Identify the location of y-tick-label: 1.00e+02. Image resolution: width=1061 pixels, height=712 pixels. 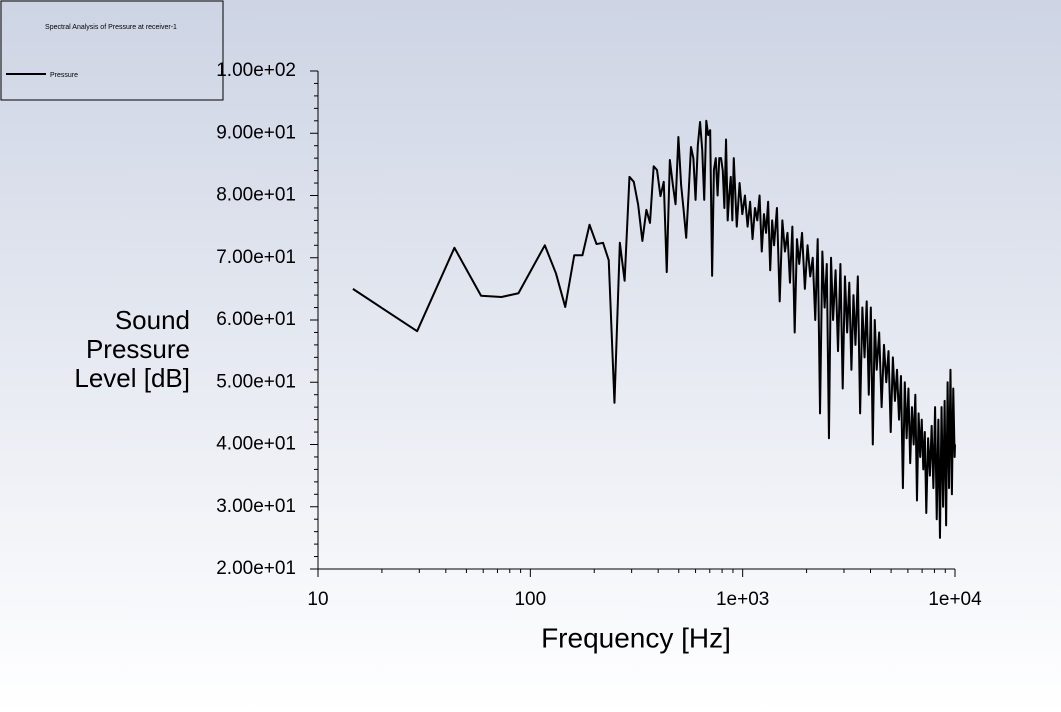
(256, 70).